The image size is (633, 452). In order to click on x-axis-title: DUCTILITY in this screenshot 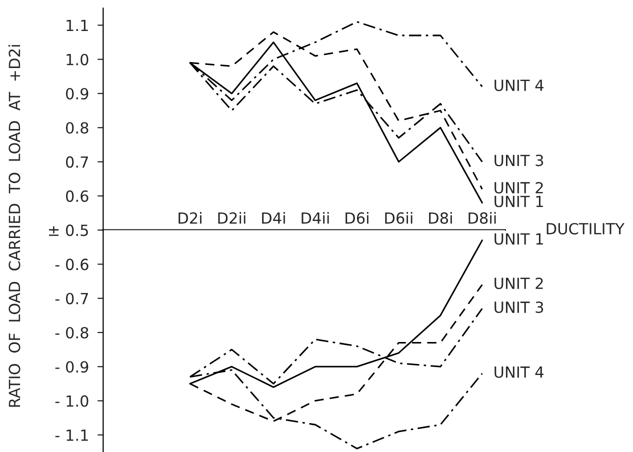, I will do `click(585, 228)`.